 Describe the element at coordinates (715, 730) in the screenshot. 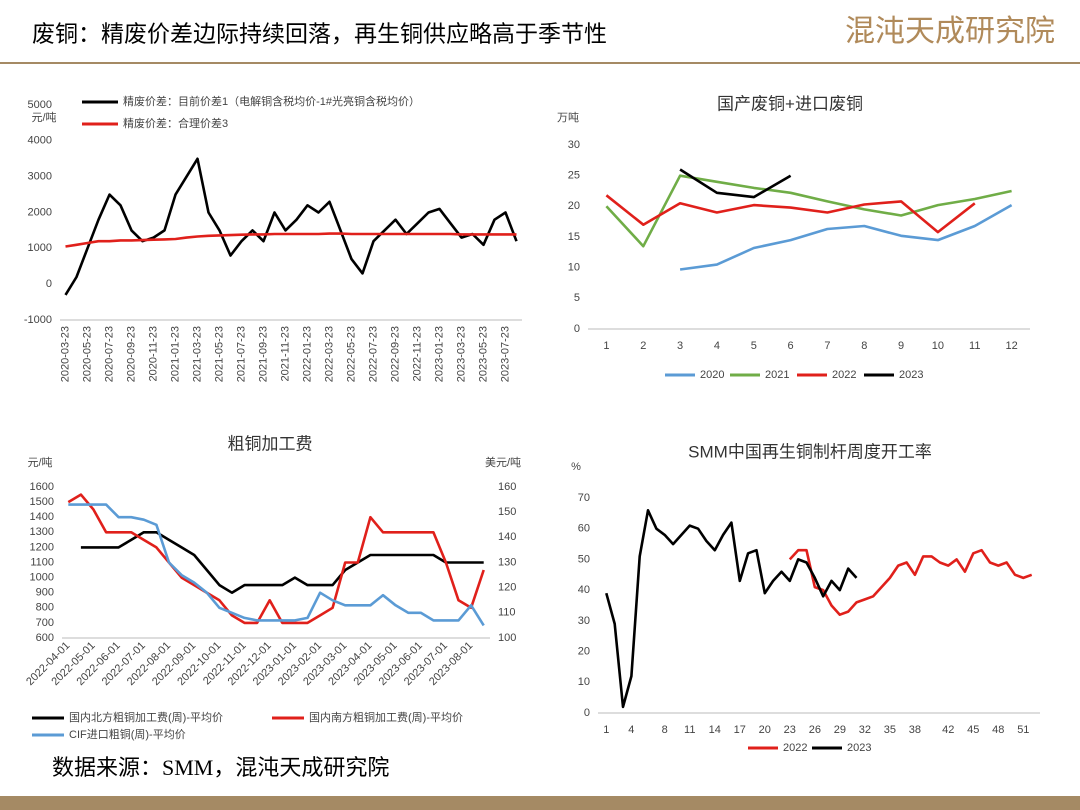

I see `x-tick-label: 14` at that location.